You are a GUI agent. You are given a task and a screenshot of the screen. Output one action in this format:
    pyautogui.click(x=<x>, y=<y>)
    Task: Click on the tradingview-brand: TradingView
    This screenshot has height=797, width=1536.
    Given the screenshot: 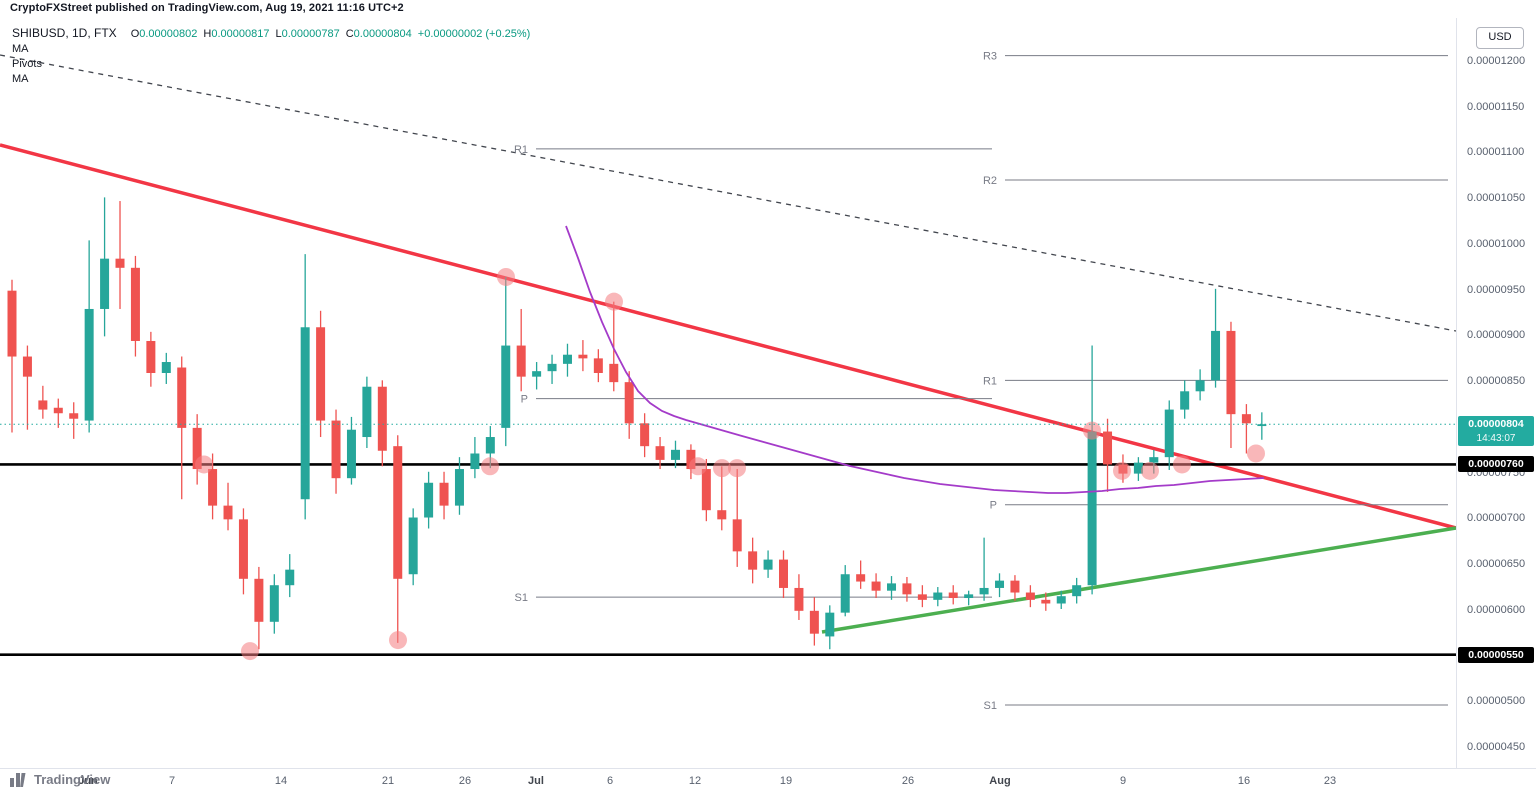 What is the action you would take?
    pyautogui.click(x=72, y=779)
    